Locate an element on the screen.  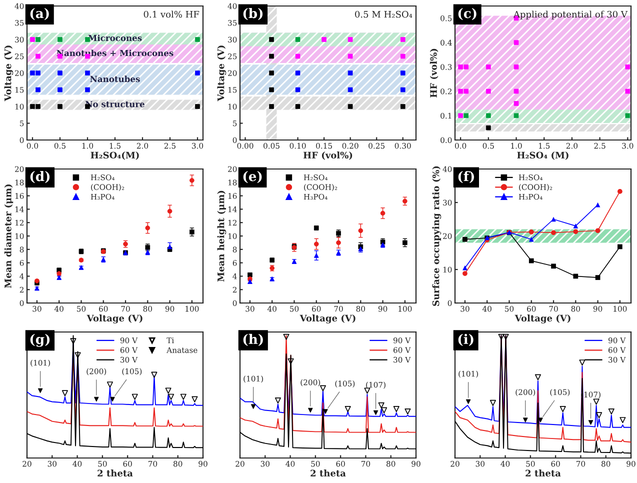
annotation: (a) is located at coordinates (39, 14).